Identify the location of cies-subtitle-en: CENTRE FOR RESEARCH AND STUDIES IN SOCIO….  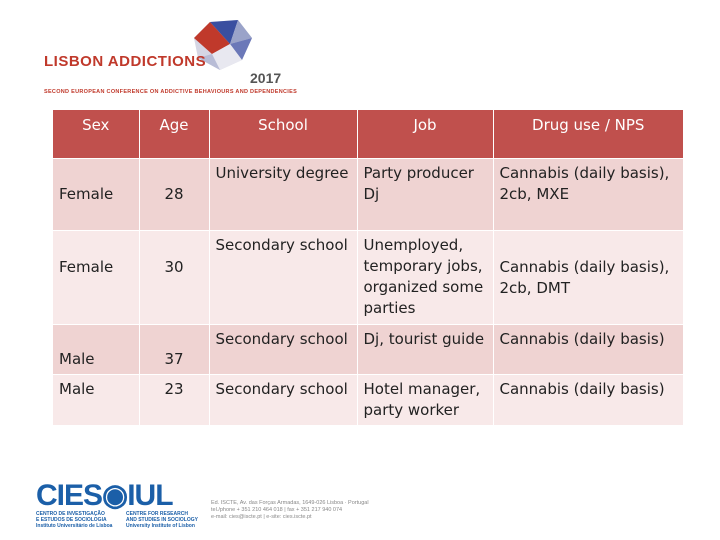
(166, 520).